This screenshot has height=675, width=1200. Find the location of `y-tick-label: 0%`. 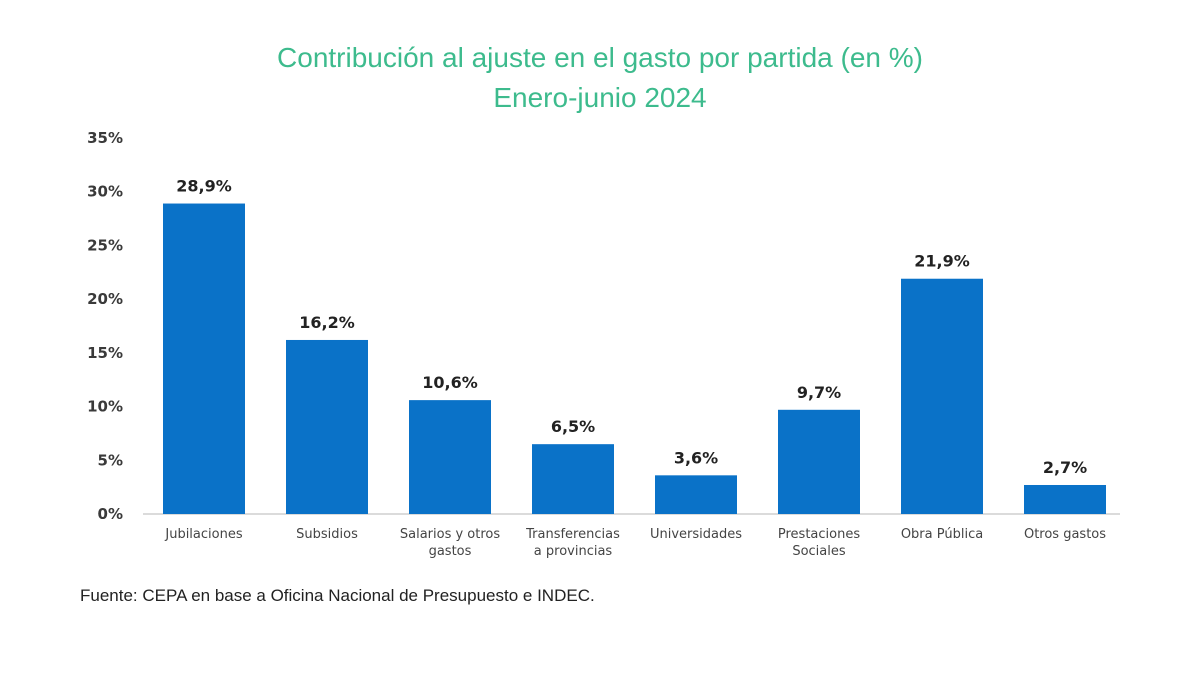

y-tick-label: 0% is located at coordinates (110, 514).